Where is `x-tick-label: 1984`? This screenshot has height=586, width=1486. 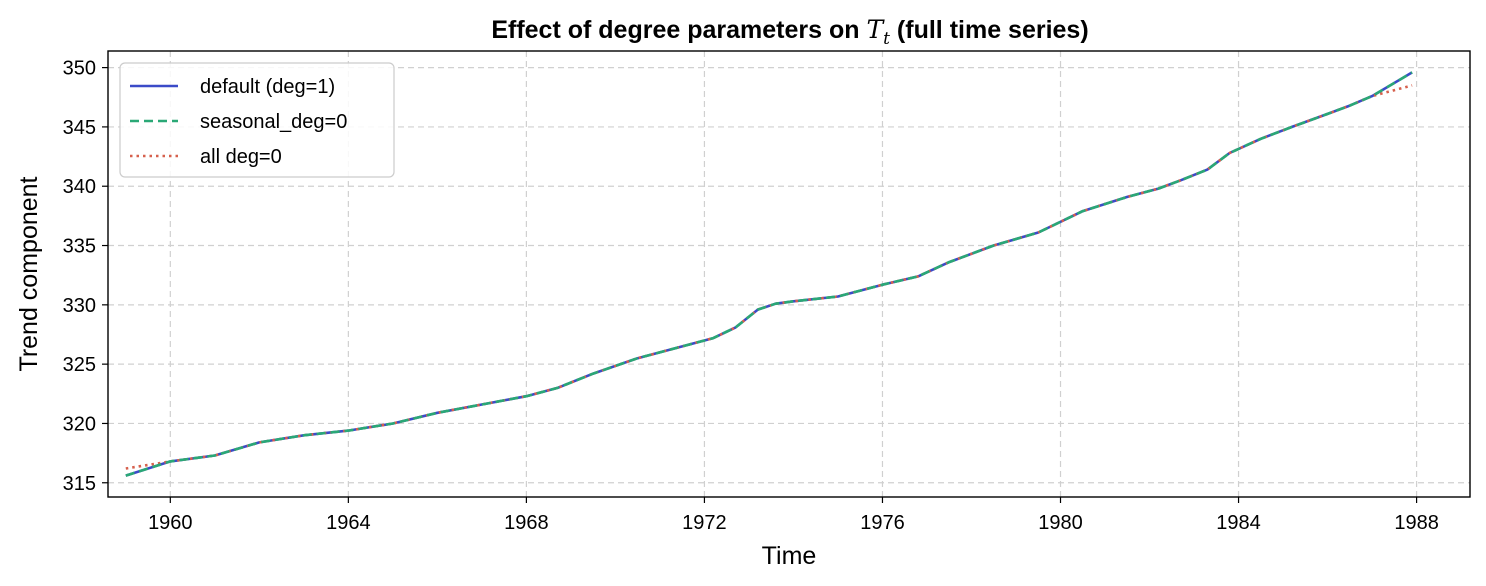 x-tick-label: 1984 is located at coordinates (1238, 523).